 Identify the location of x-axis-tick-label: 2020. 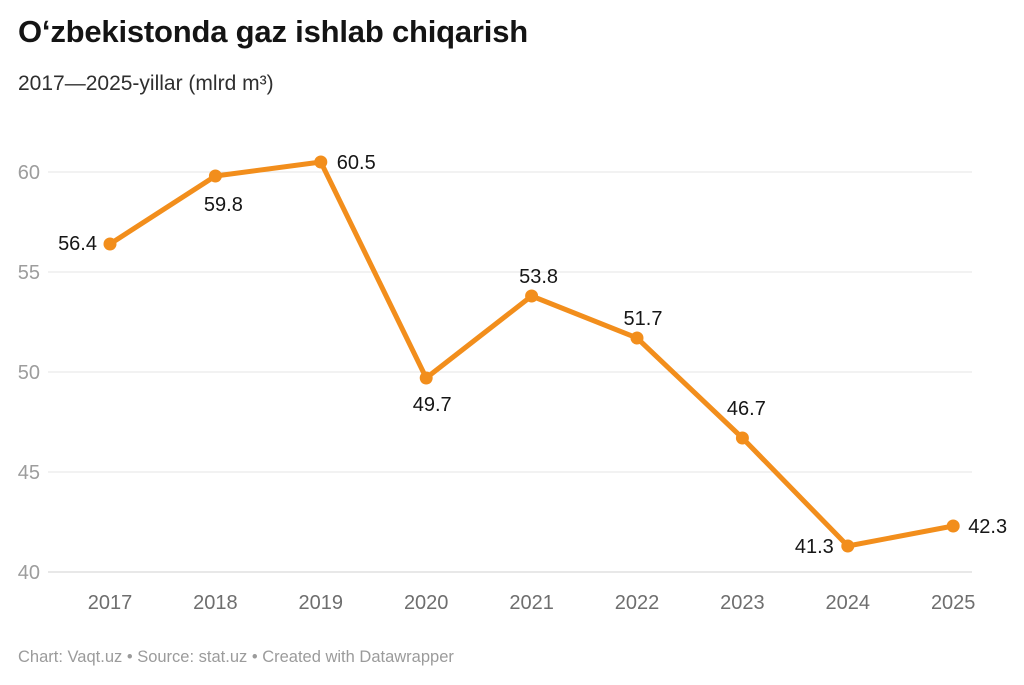
(426, 603).